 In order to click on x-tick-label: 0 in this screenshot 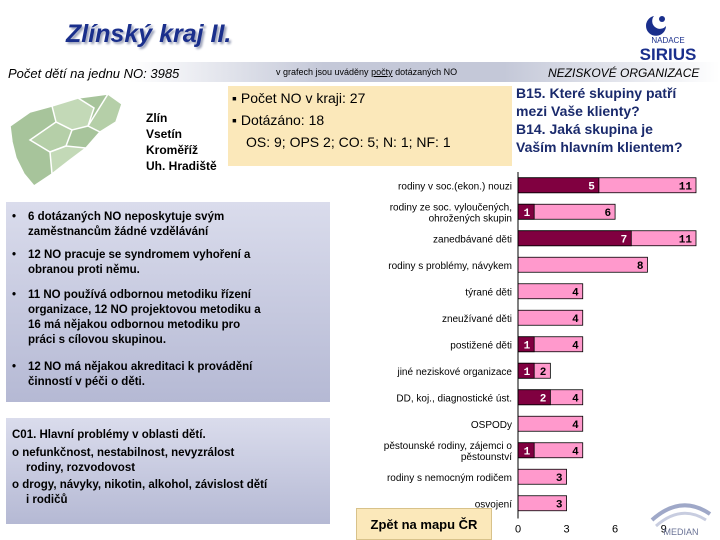, I will do `click(518, 530)`.